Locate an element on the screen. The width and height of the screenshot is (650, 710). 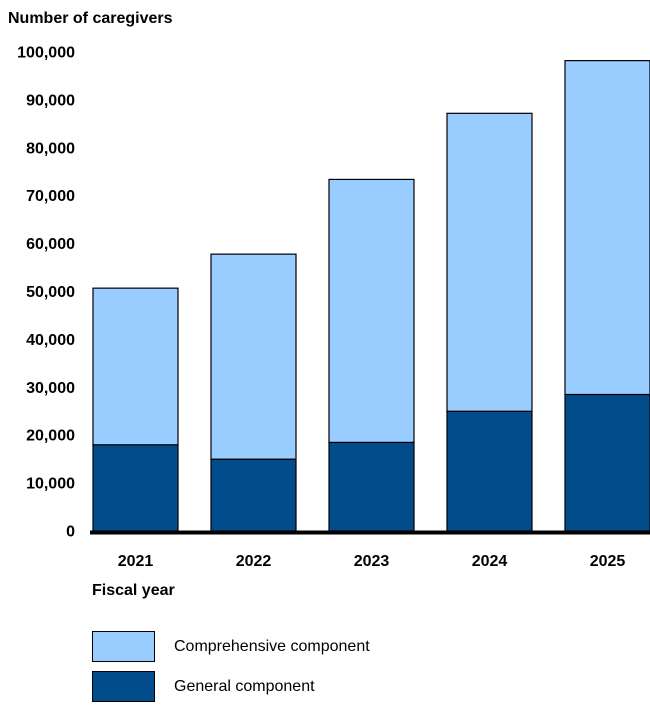
y-tick-label: 40,000 is located at coordinates (50, 340).